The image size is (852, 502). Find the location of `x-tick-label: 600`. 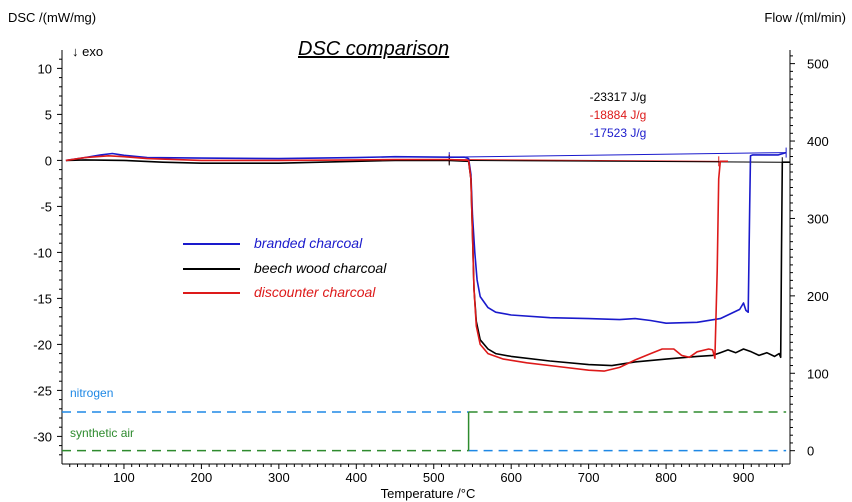

x-tick-label: 600 is located at coordinates (511, 477).